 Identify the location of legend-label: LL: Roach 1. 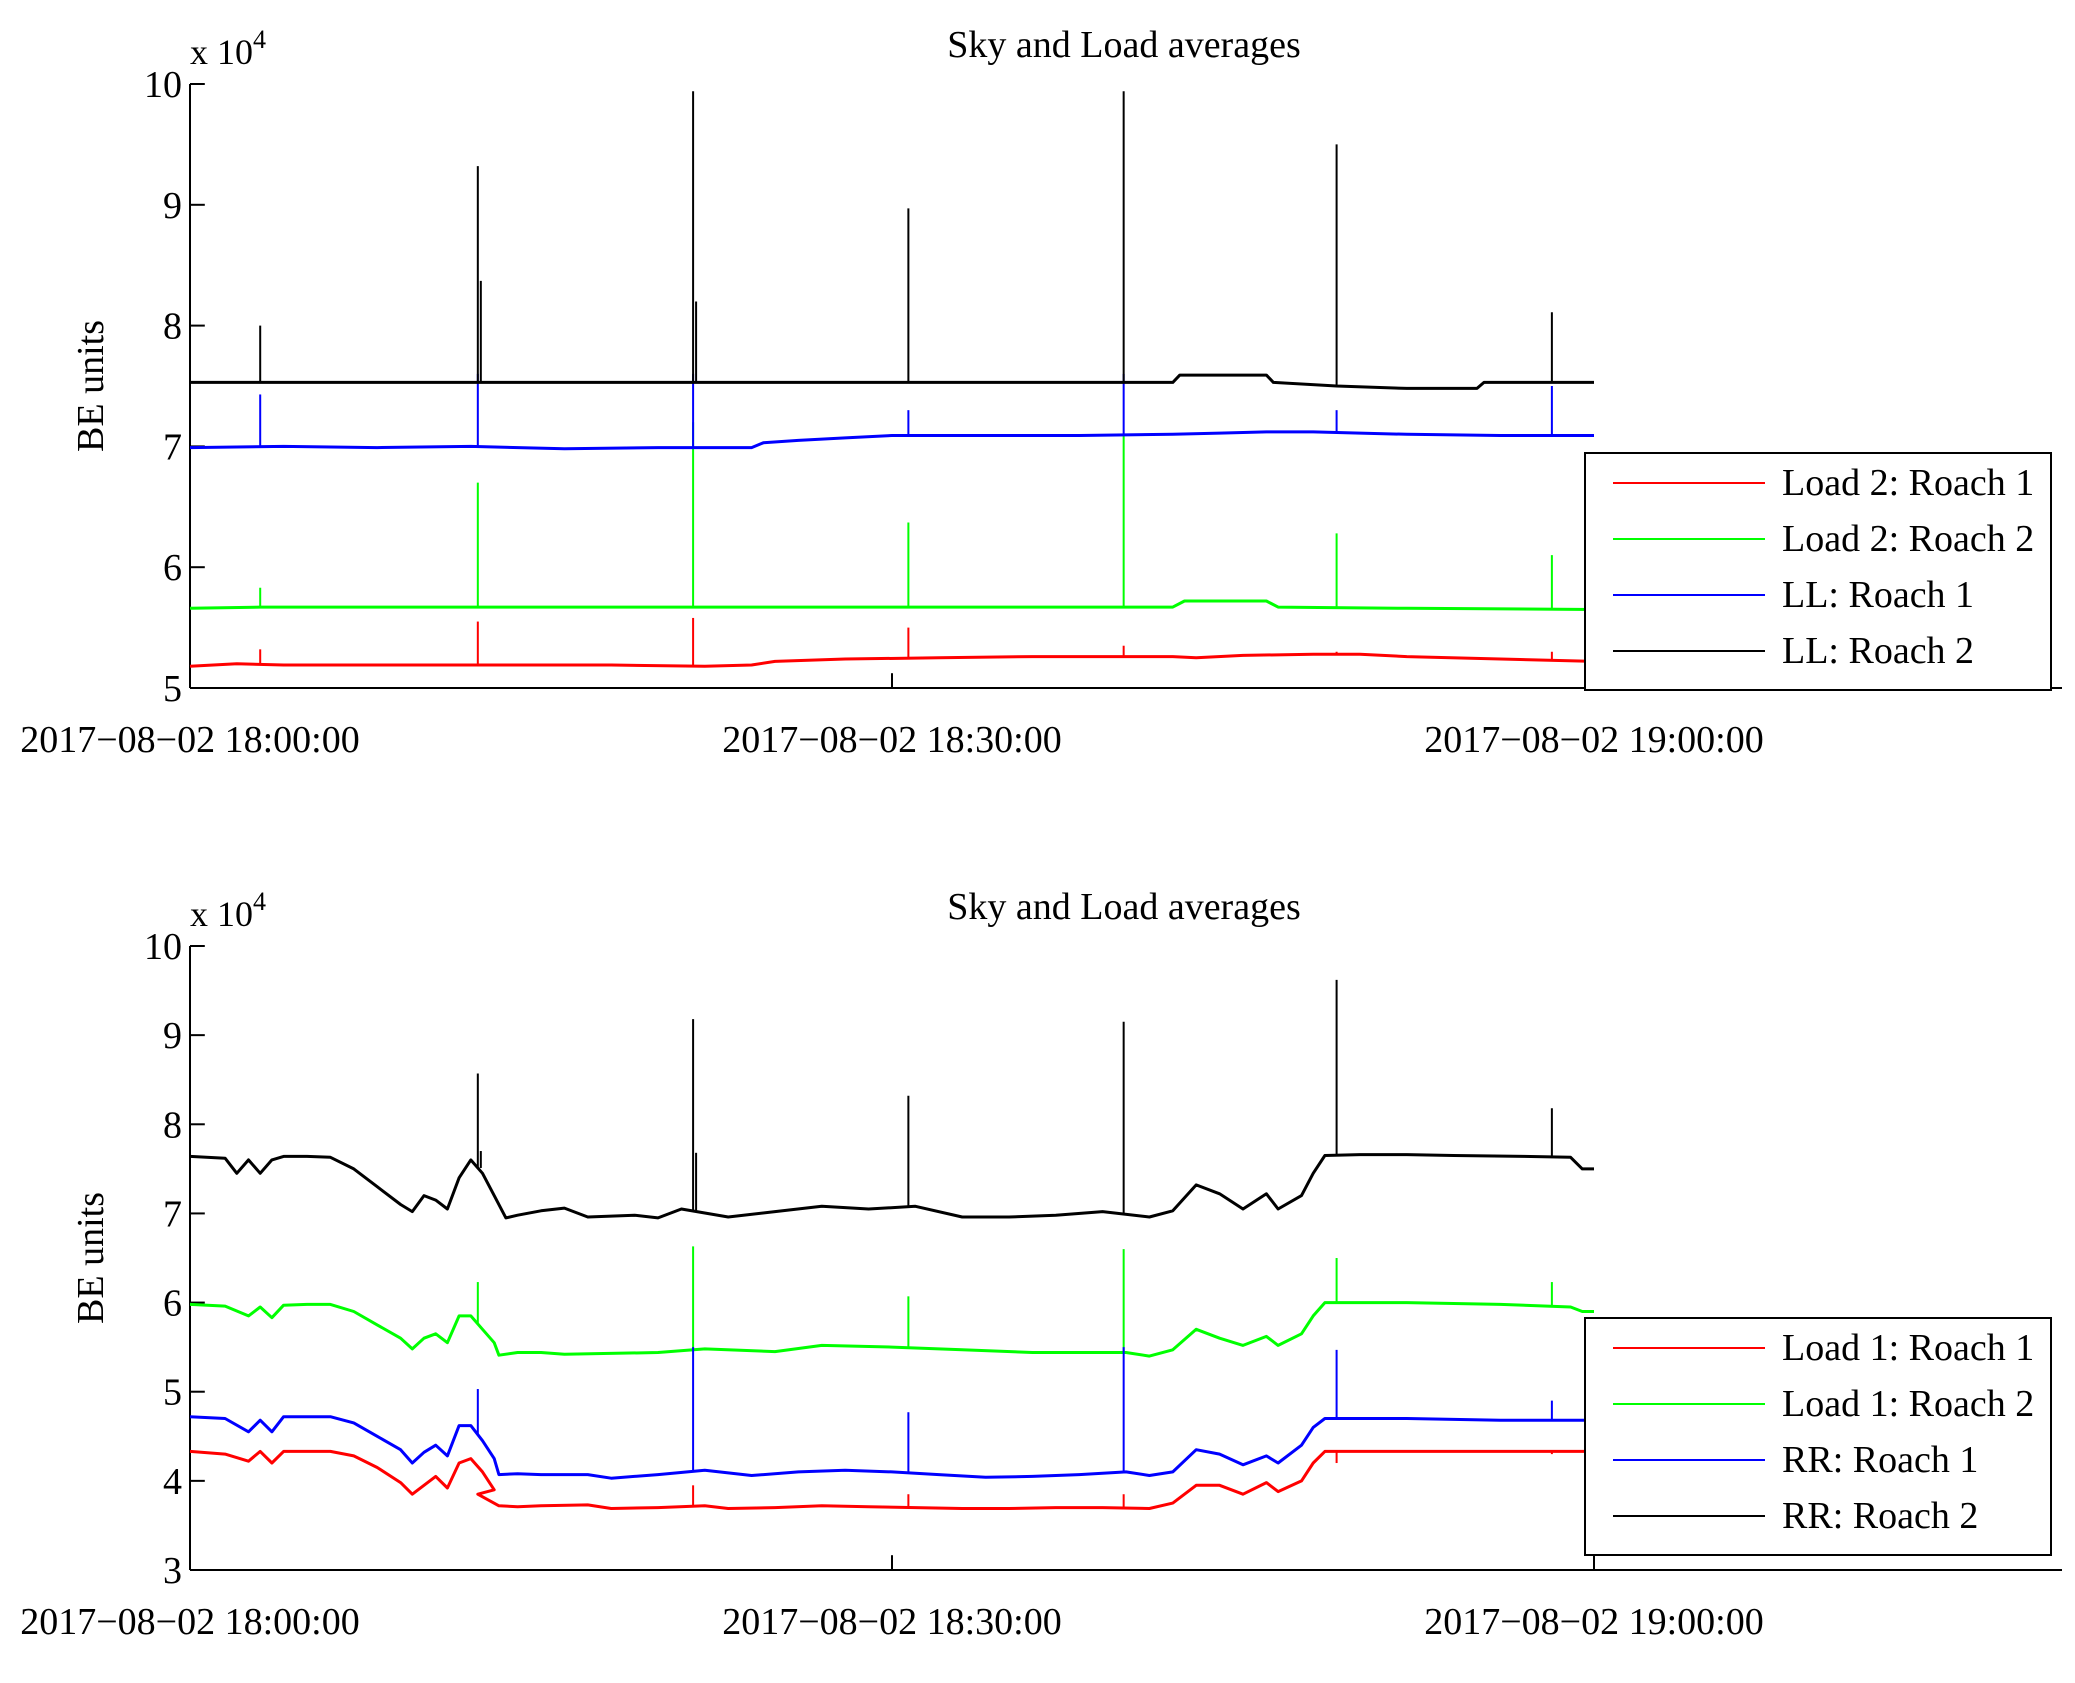
(1878, 595).